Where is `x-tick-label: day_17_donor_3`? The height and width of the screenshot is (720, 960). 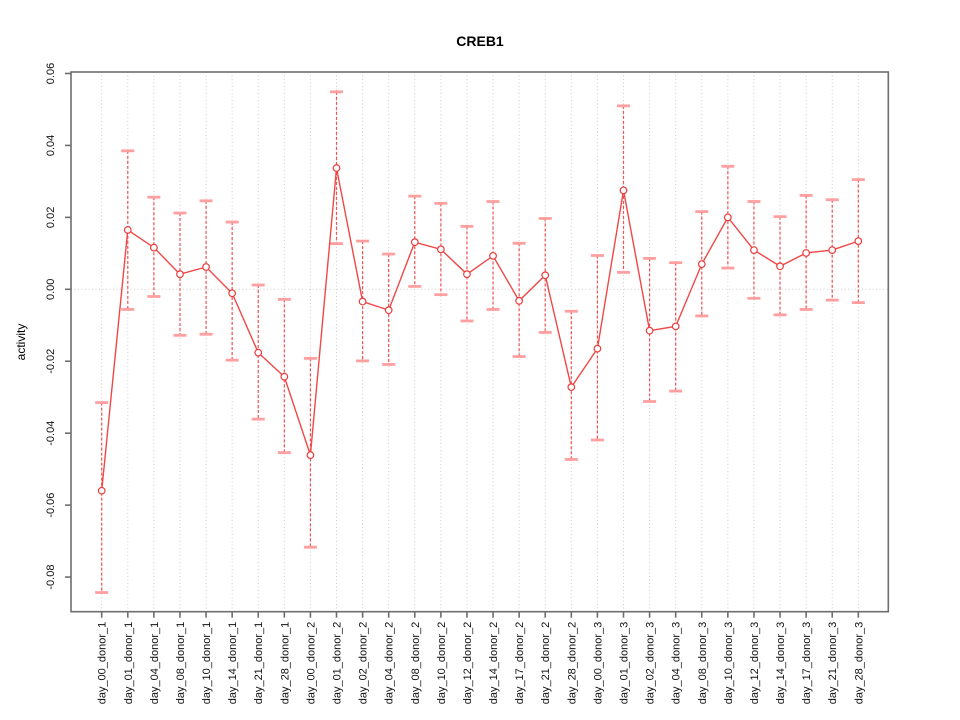
x-tick-label: day_17_donor_3 is located at coordinates (807, 663).